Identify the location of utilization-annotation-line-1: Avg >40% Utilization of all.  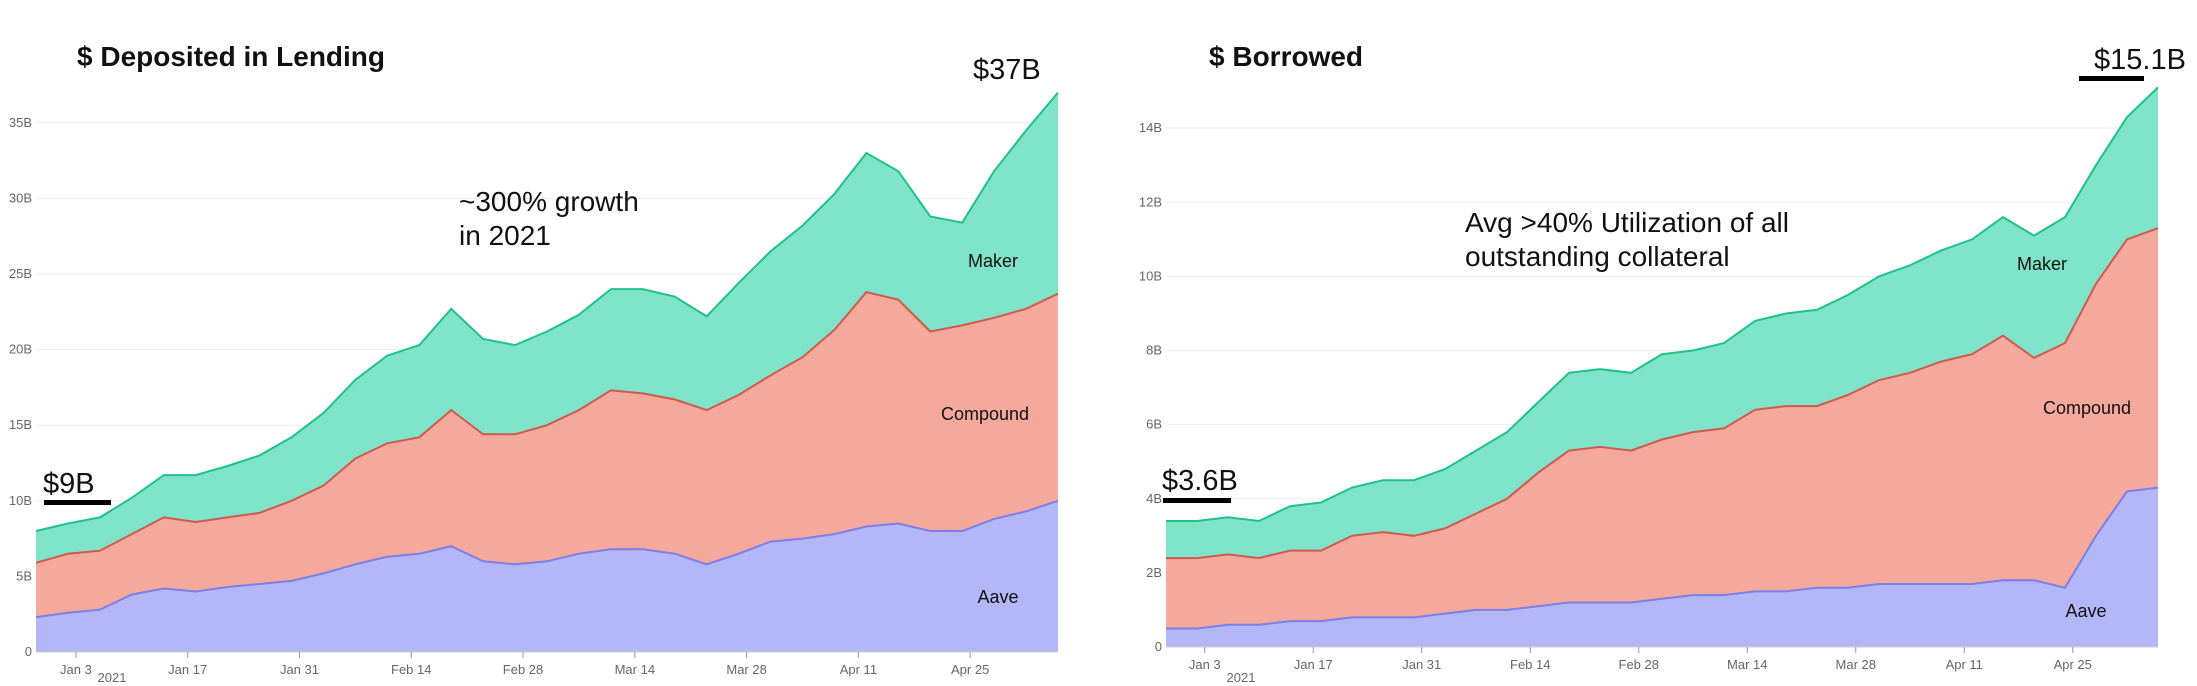
(1627, 222).